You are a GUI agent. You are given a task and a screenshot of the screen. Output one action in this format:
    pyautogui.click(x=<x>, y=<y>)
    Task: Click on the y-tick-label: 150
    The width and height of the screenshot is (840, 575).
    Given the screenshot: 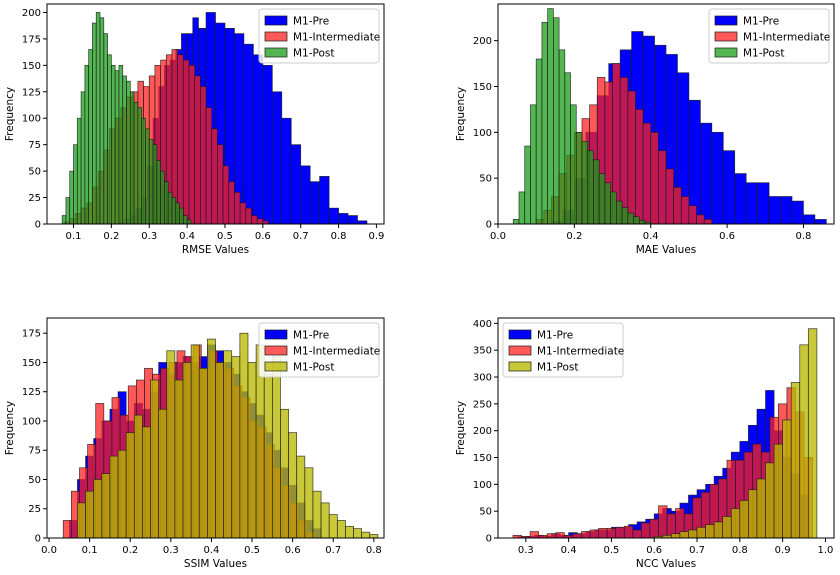 What is the action you would take?
    pyautogui.click(x=31, y=66)
    